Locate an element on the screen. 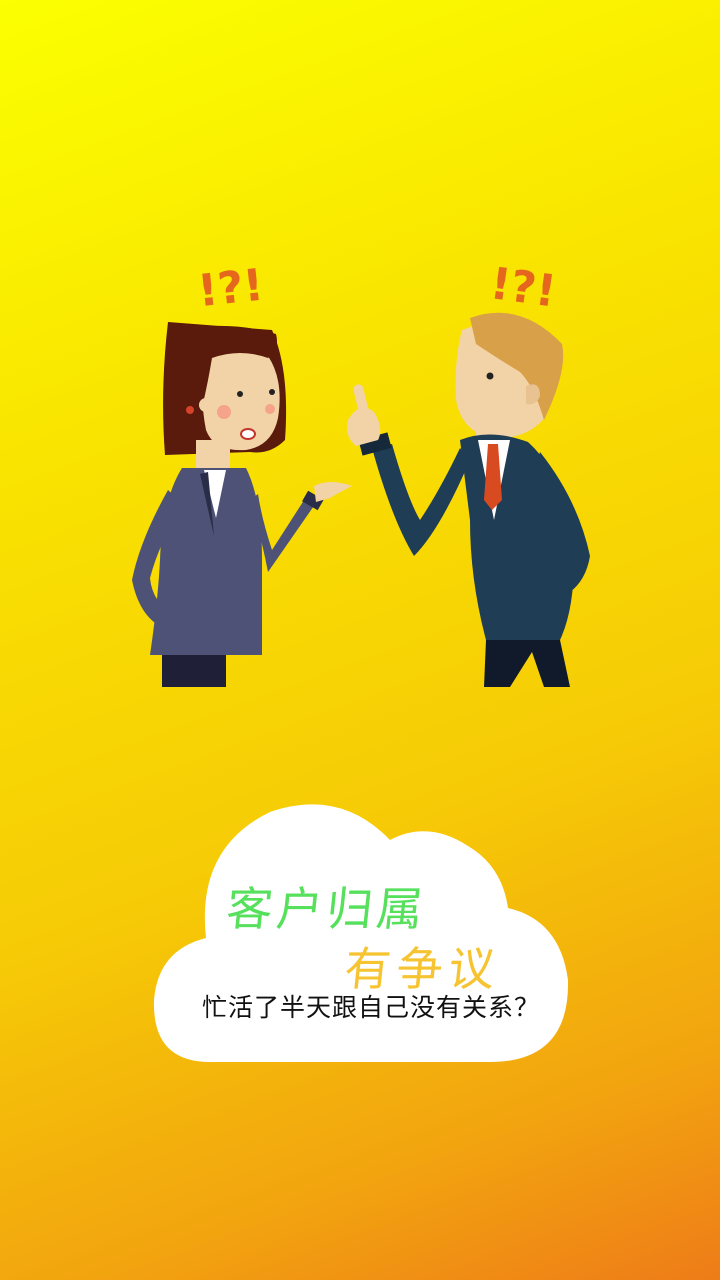 This screenshot has height=1280, width=720. cloud-shape is located at coordinates (361, 933).